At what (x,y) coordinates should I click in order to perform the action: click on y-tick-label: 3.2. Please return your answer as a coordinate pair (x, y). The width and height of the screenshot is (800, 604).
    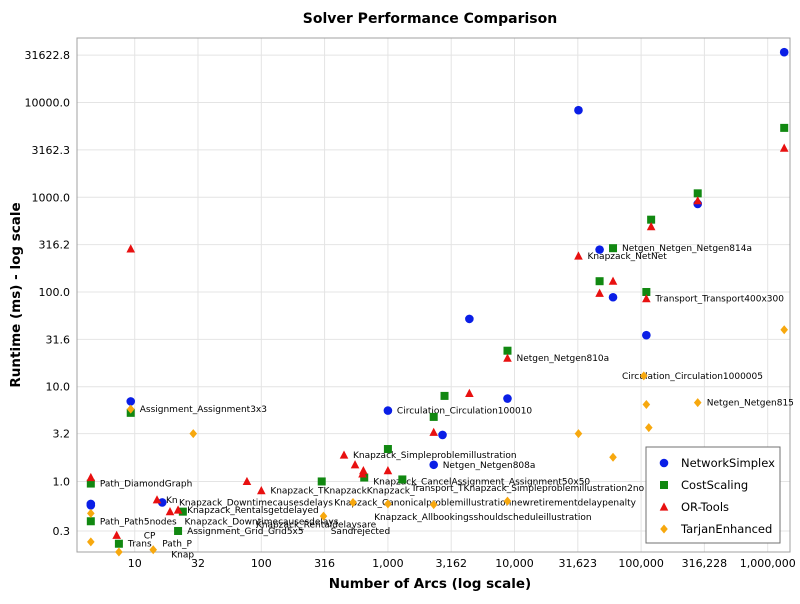
    Looking at the image, I should click on (62, 434).